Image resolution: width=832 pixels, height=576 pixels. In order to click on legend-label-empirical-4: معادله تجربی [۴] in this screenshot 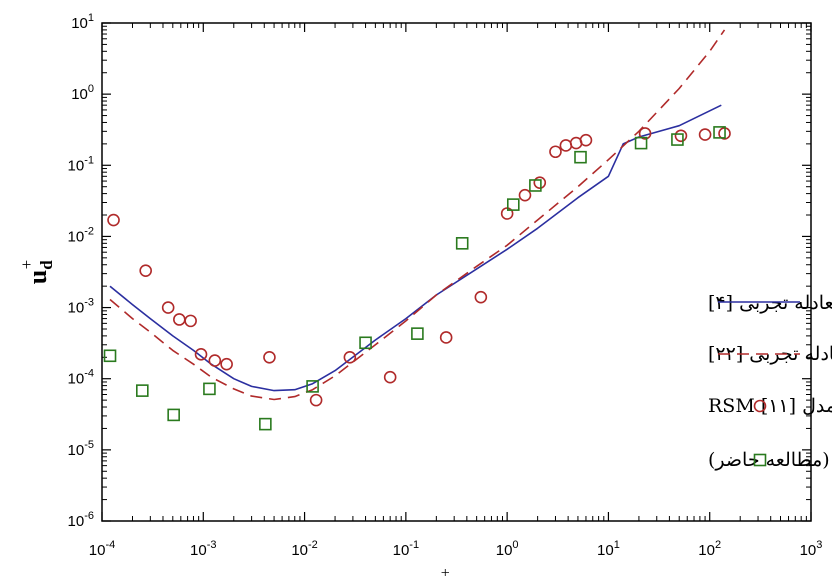, I will do `click(770, 303)`.